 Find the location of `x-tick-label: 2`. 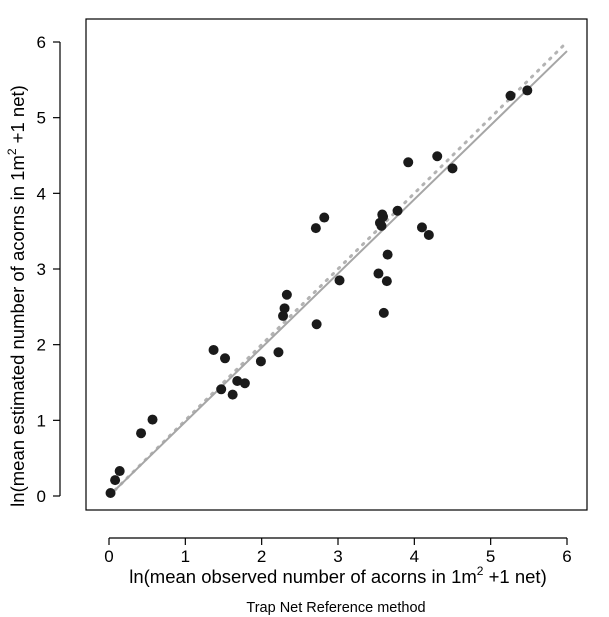

x-tick-label: 2 is located at coordinates (261, 556).